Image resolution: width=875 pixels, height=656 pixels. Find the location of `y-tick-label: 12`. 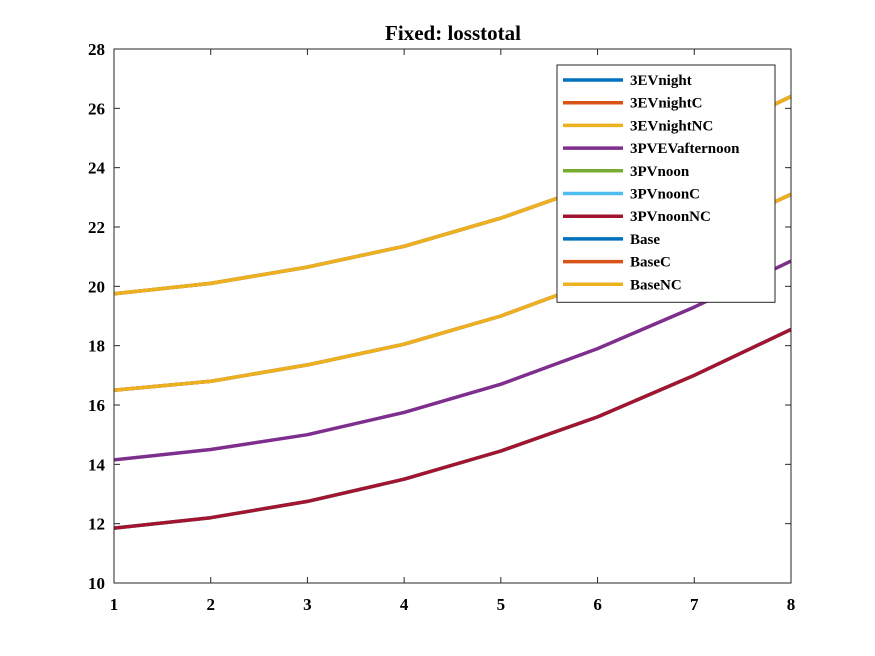

y-tick-label: 12 is located at coordinates (96, 524).